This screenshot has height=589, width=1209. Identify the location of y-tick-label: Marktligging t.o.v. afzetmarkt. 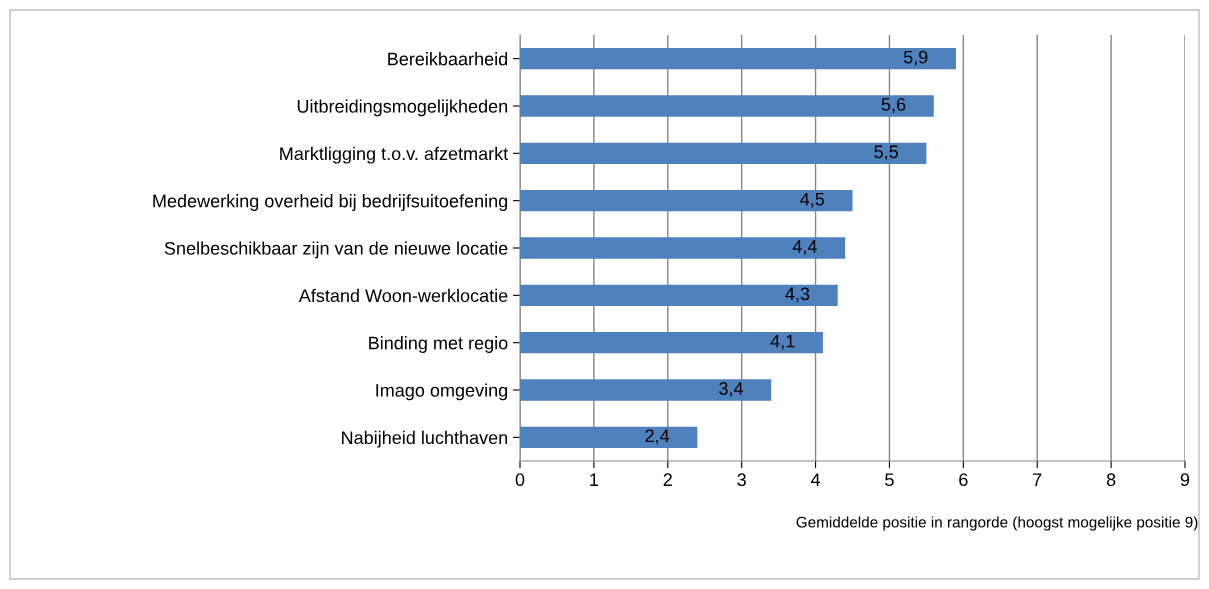
(394, 155).